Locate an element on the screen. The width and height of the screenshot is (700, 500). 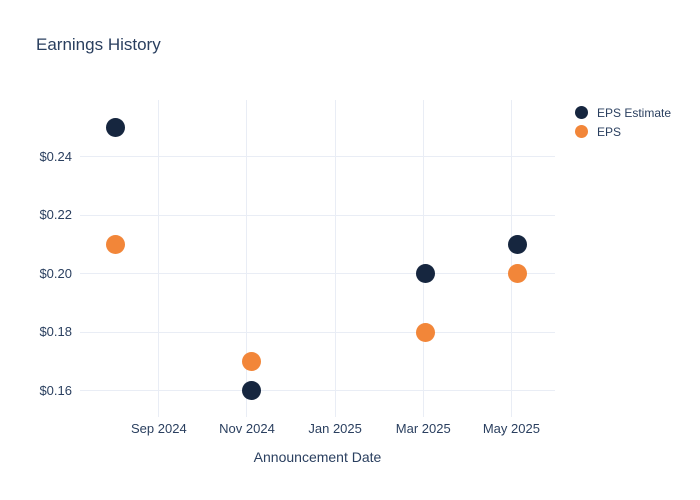
y-tick-label: $0.18 is located at coordinates (55, 332).